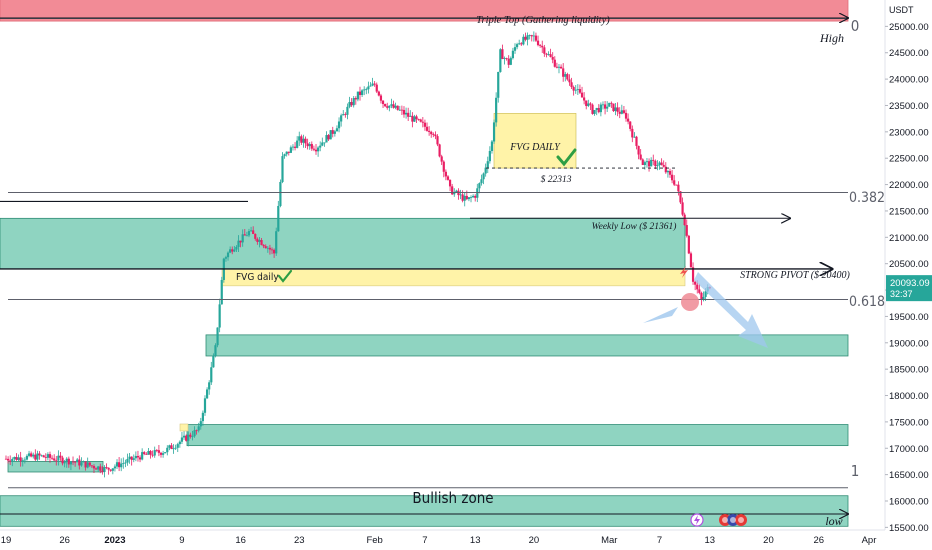 Image resolution: width=932 pixels, height=550 pixels. I want to click on mini-fvg-box, so click(184, 427).